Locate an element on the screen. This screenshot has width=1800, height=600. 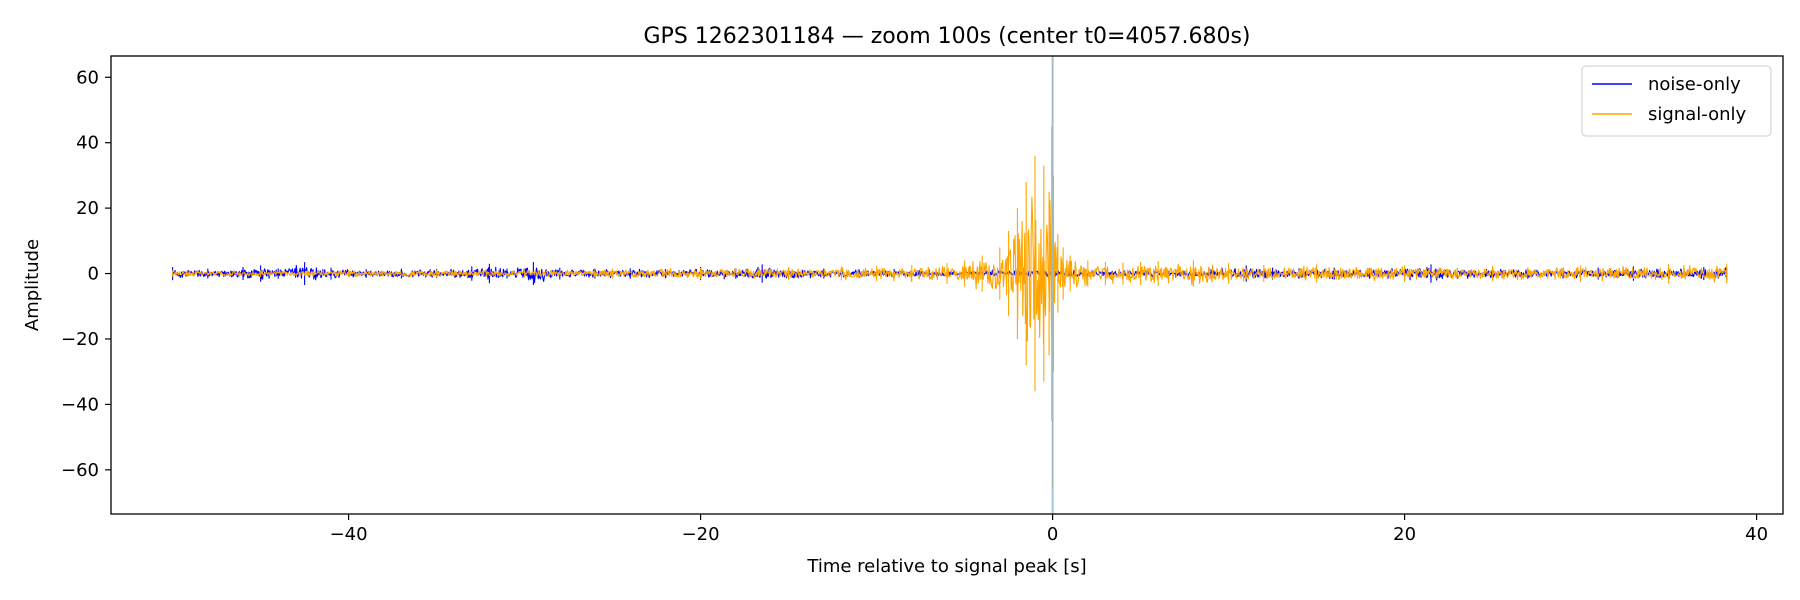
x-tick-label: 0 is located at coordinates (1052, 534).